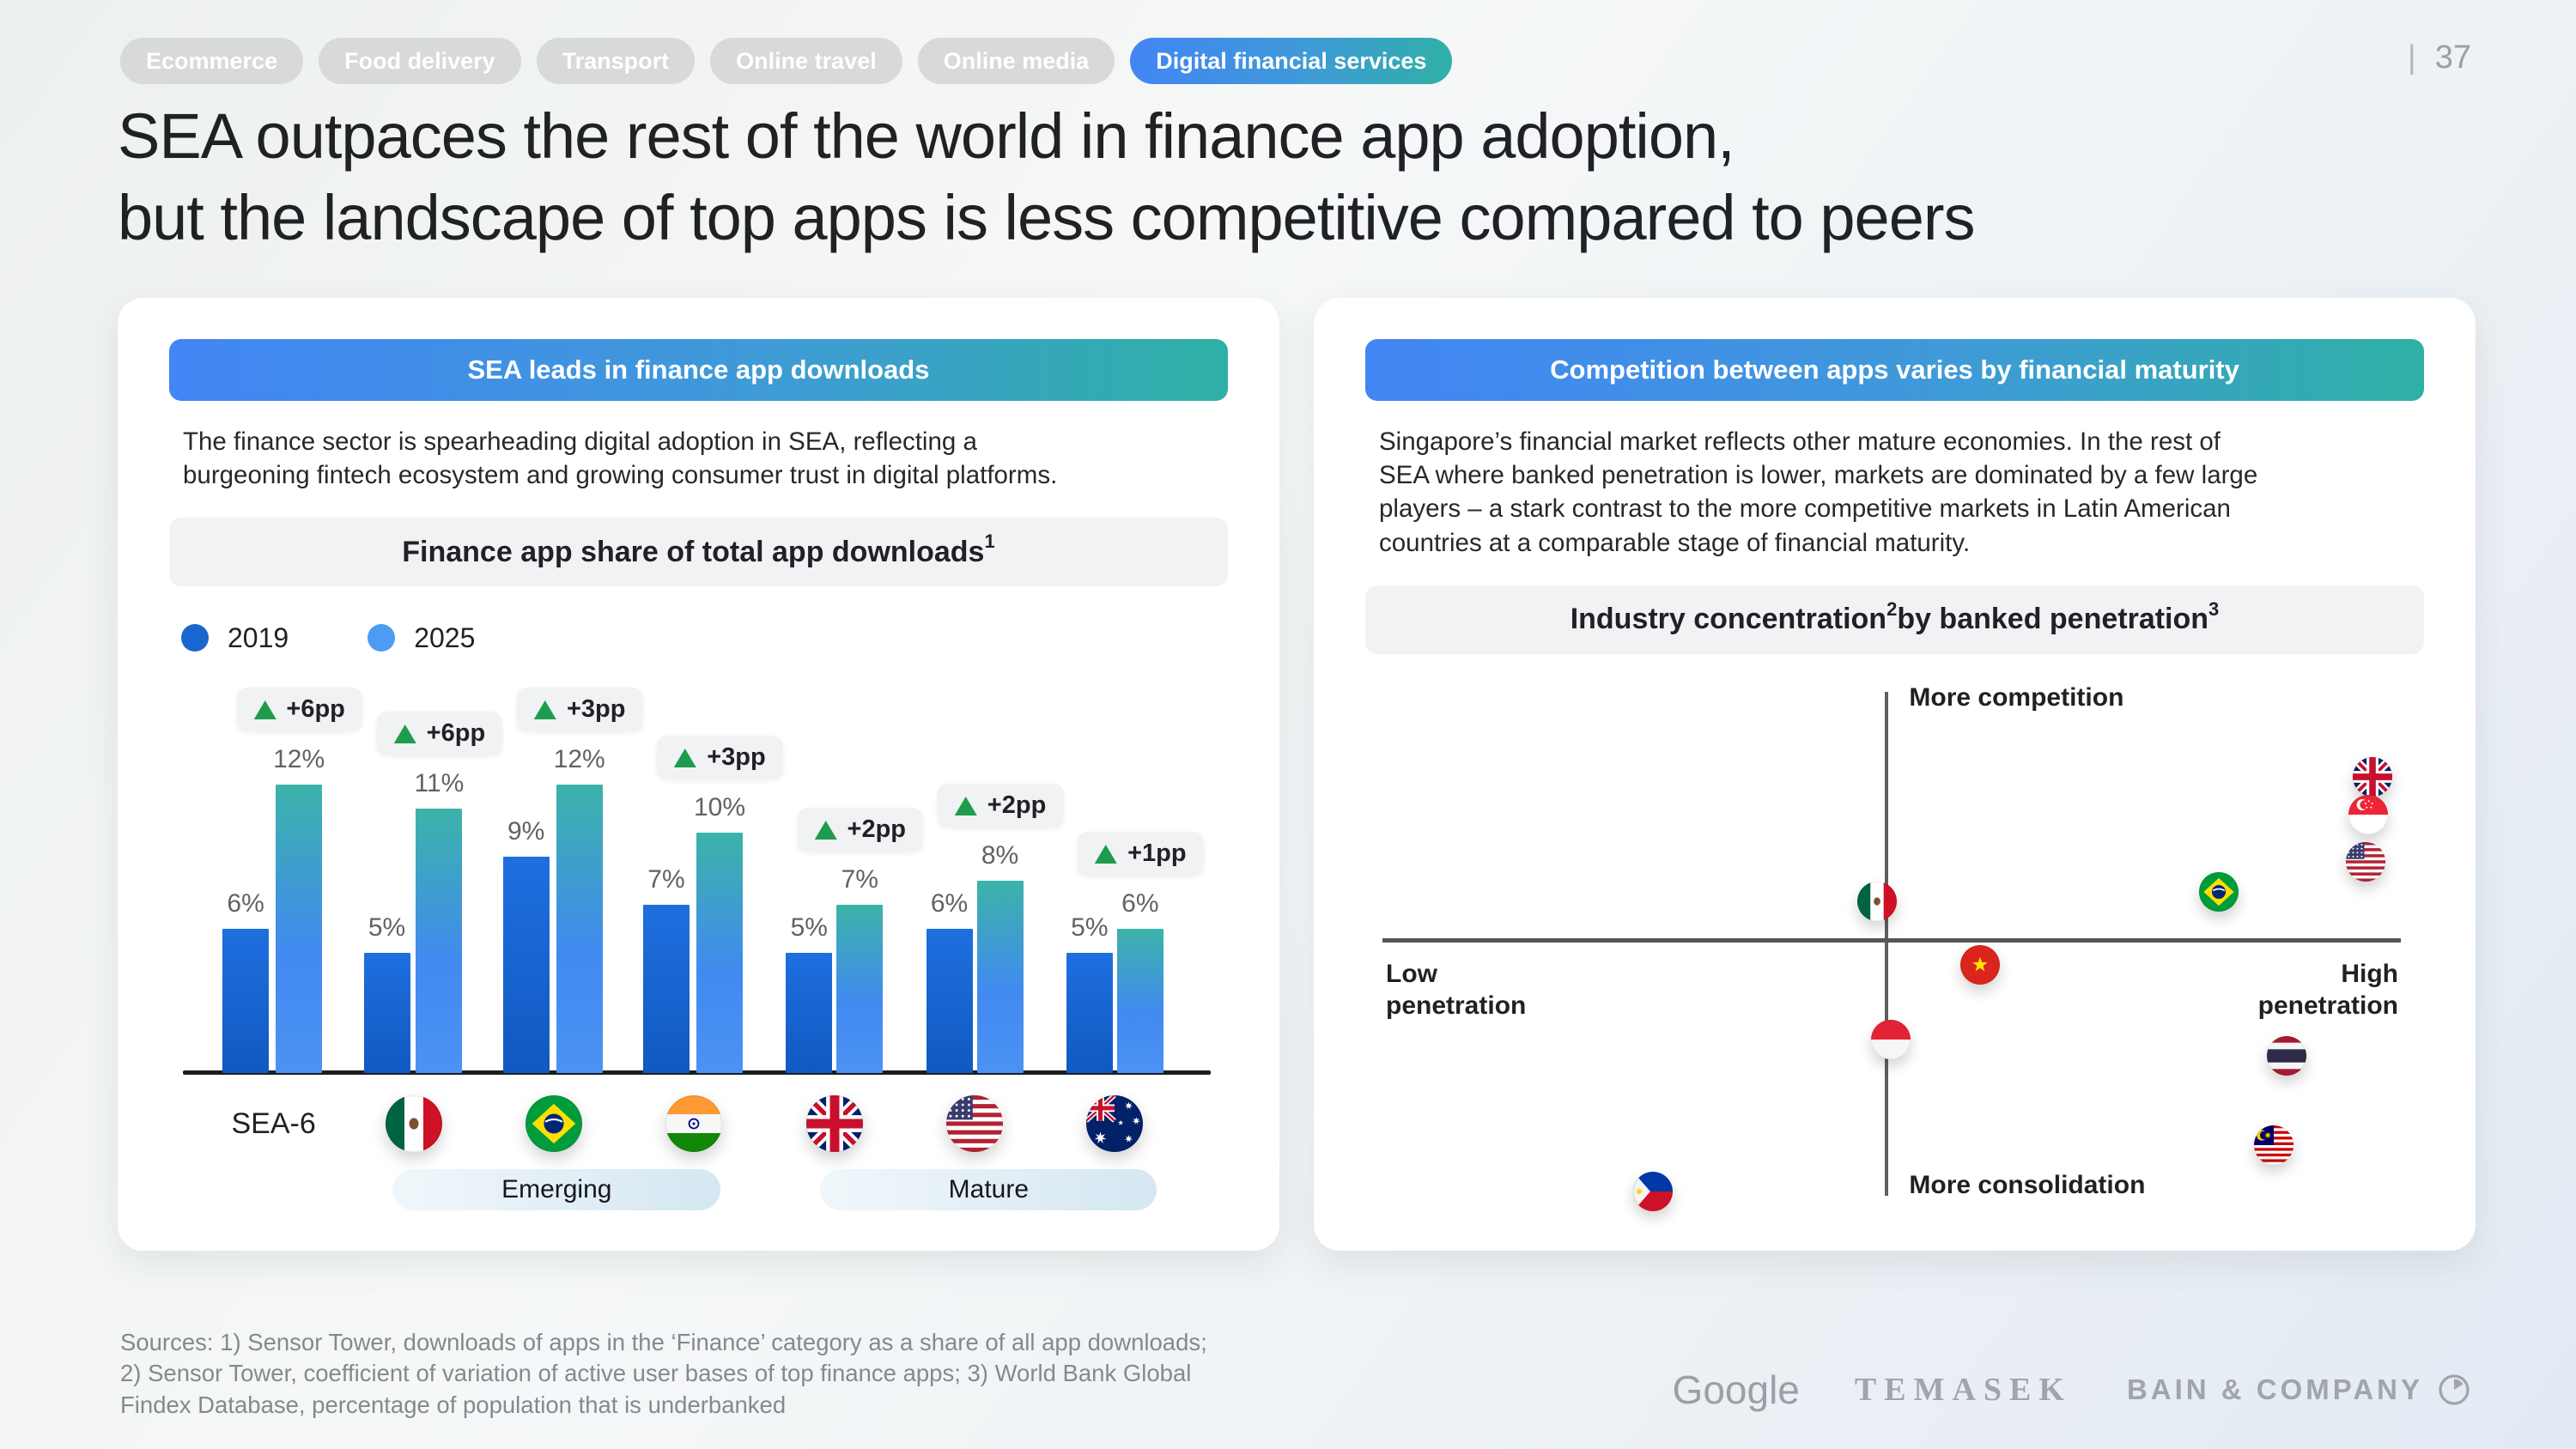 This screenshot has width=2576, height=1449. I want to click on bar-group-australia: 5% 6% +1pp, so click(1124, 864).